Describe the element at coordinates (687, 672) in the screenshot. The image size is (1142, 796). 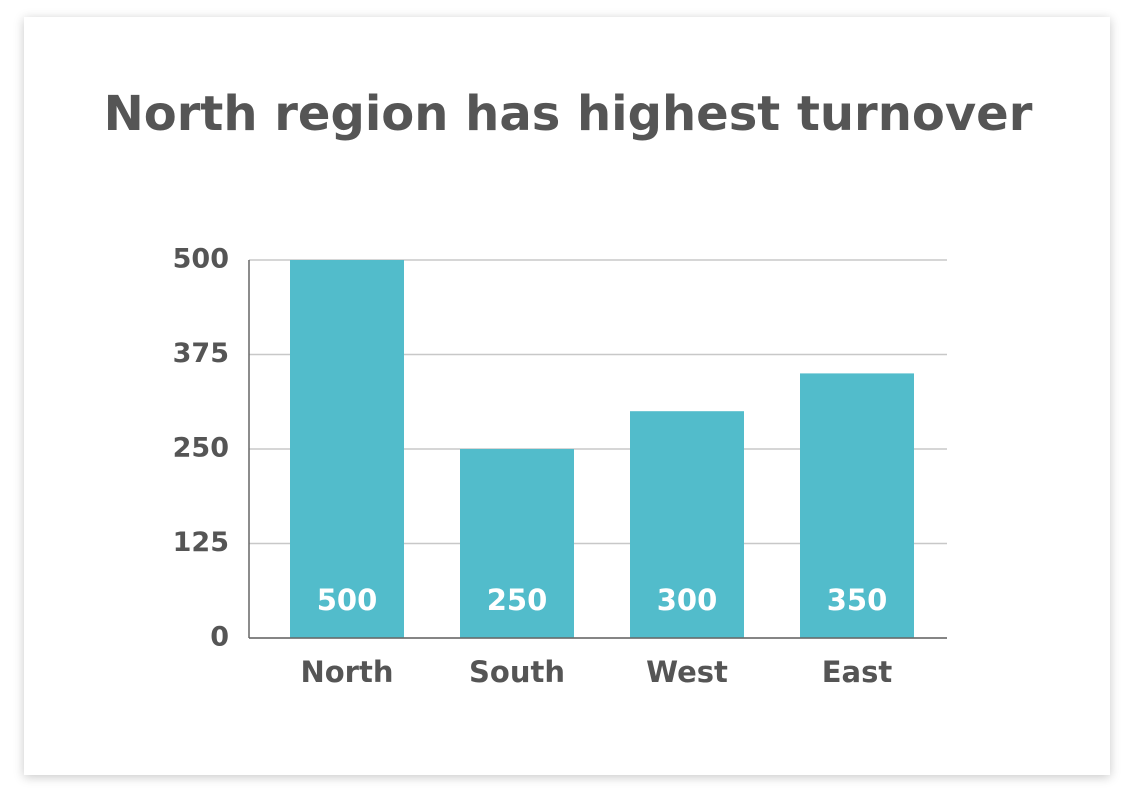
I see `x-tick-label: West` at that location.